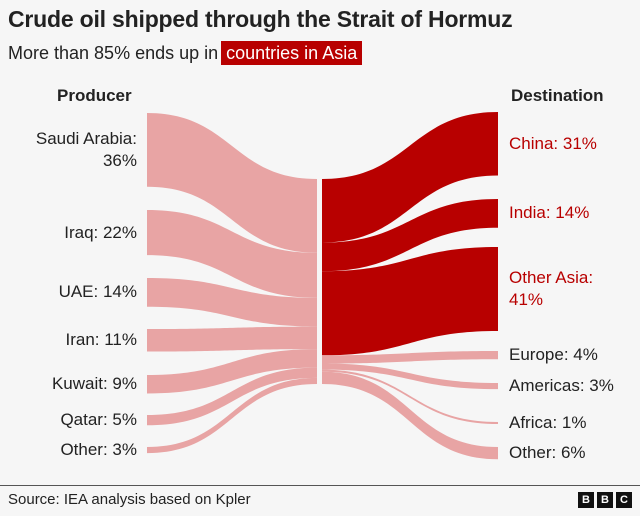 The height and width of the screenshot is (516, 640). I want to click on subtitle-highlight: countries in Asia, so click(292, 53).